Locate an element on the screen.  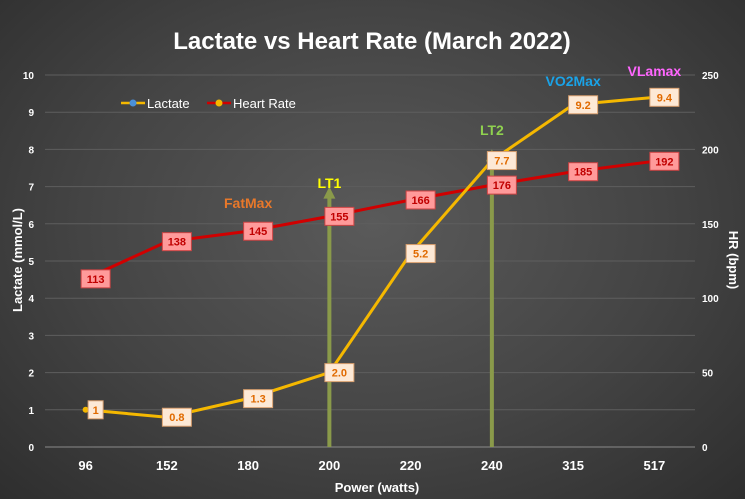
y-left-tick-label: 6 is located at coordinates (31, 225).